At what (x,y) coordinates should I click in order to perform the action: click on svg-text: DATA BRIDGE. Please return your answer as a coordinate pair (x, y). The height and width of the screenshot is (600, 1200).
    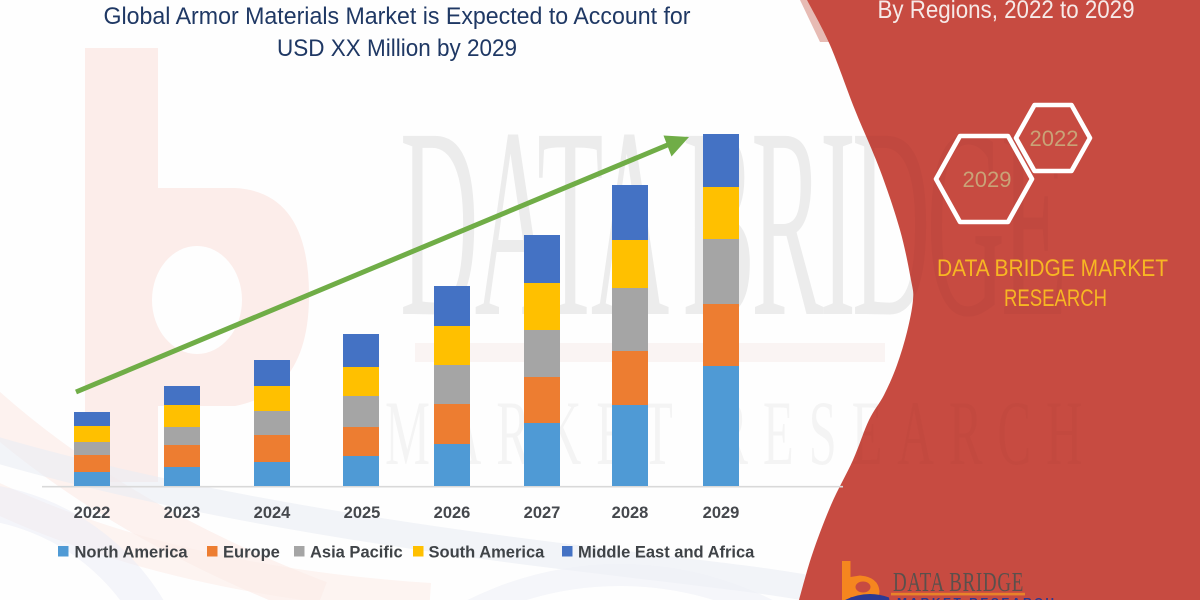
    Looking at the image, I should click on (958, 582).